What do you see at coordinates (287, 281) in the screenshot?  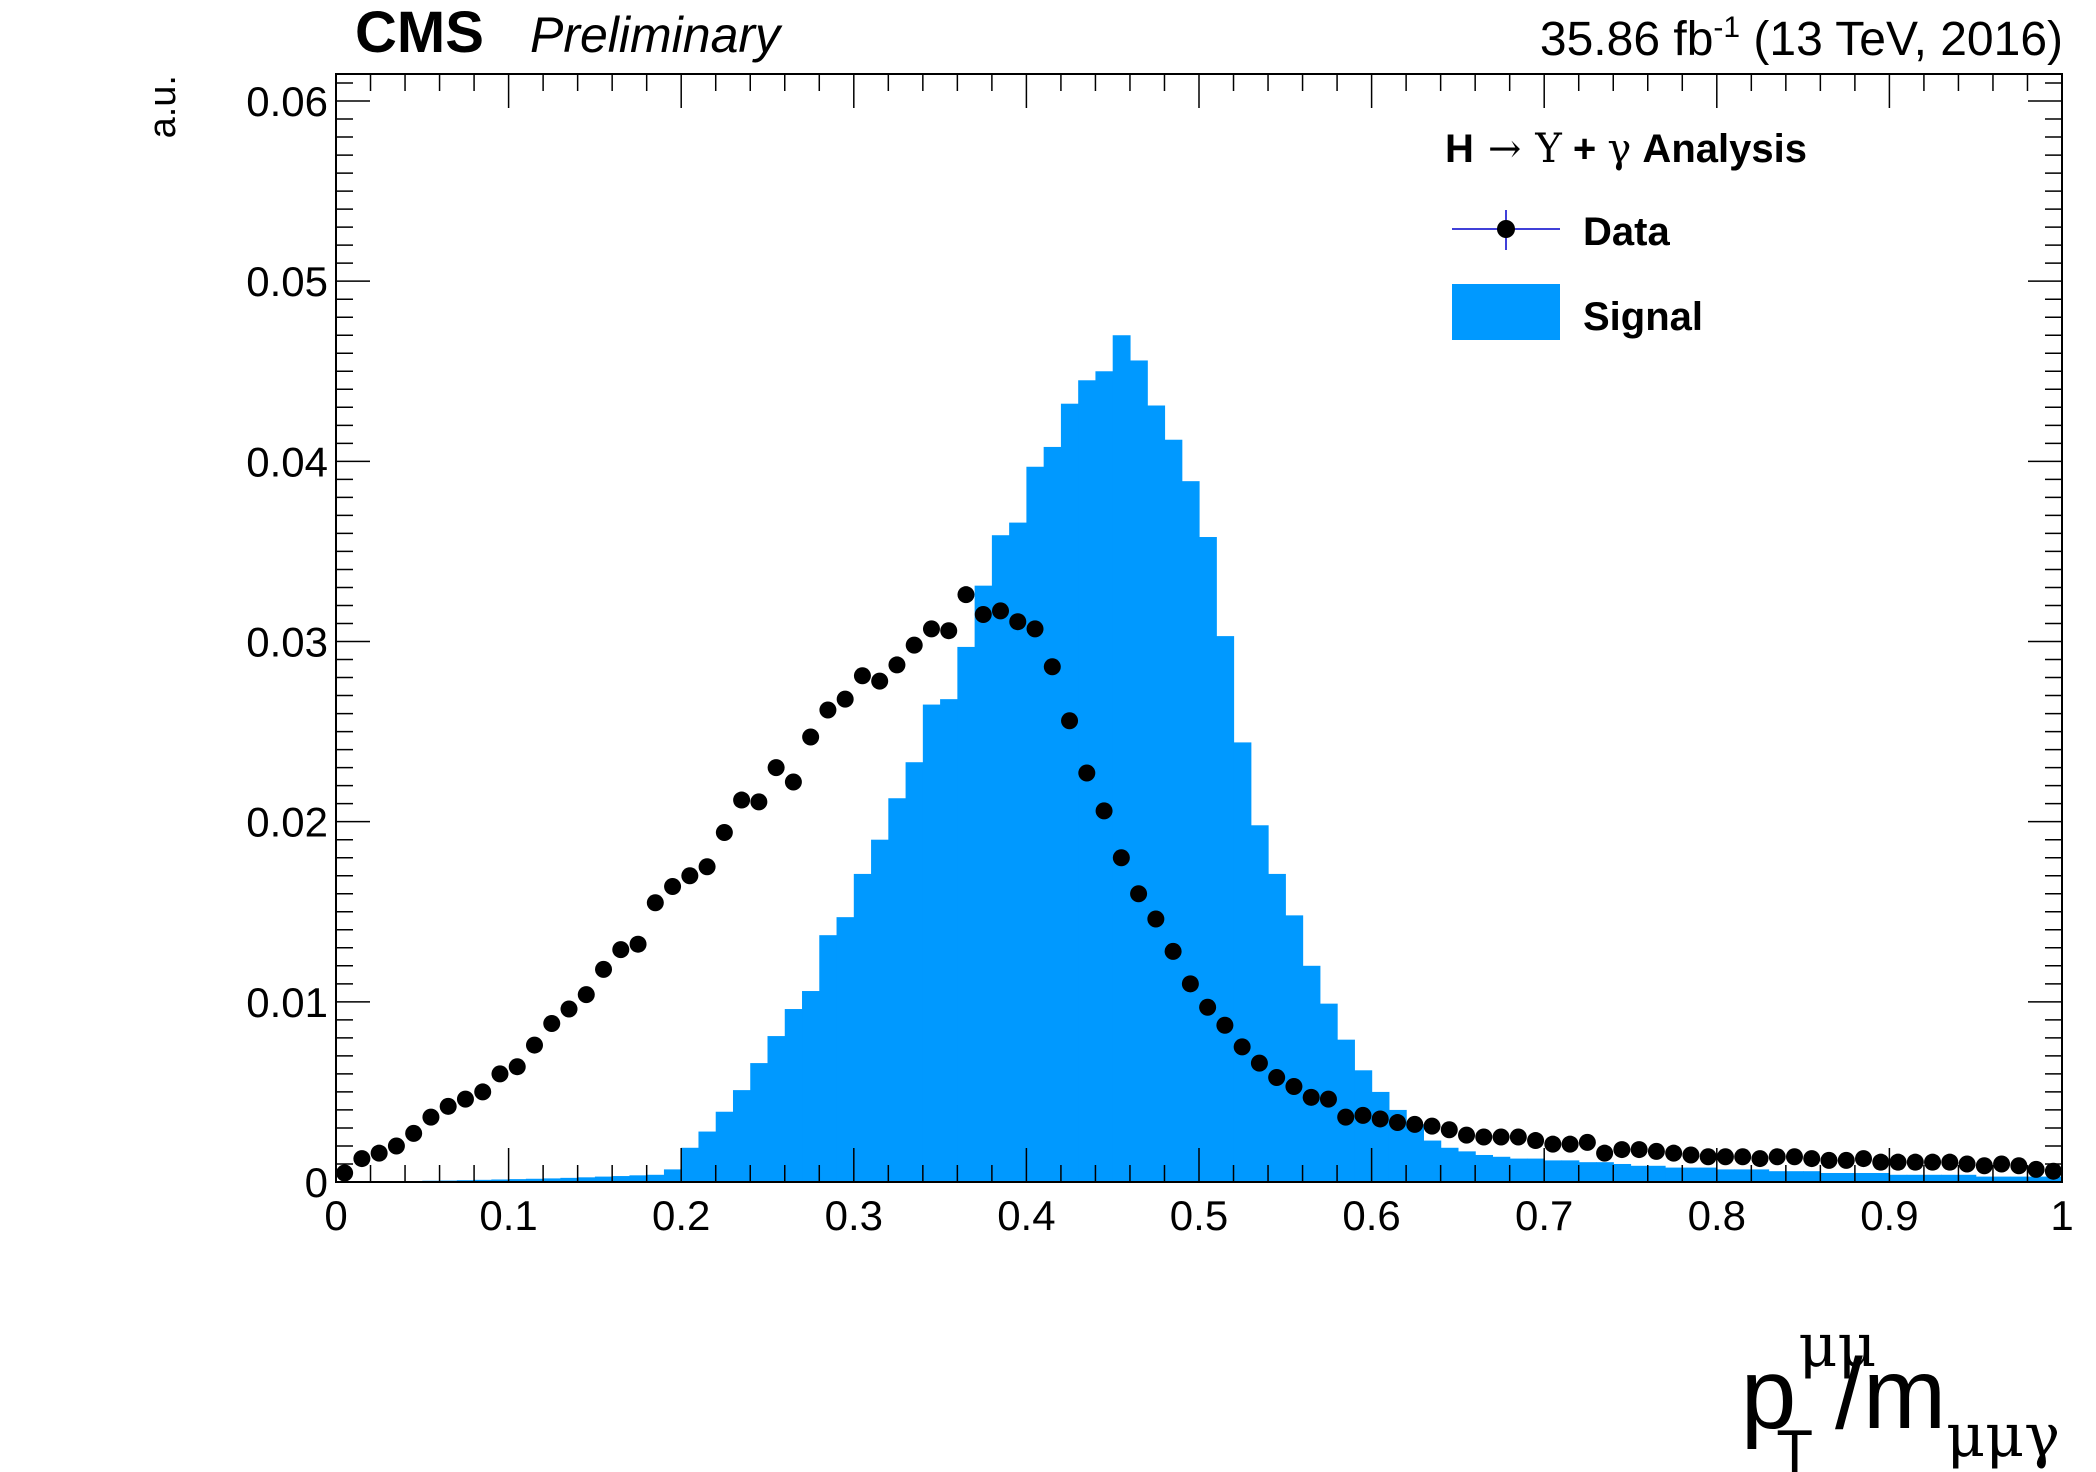 I see `y-tick-label: 0.05` at bounding box center [287, 281].